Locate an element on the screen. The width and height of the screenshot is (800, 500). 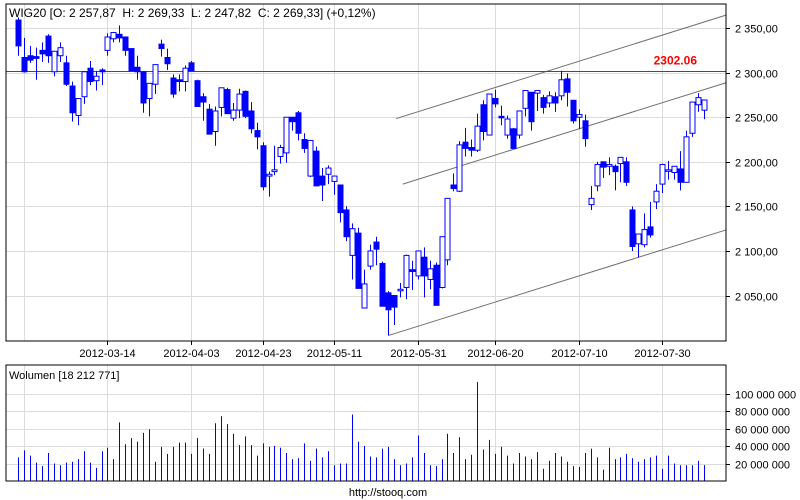
date-tick-label: 2012-04-23 is located at coordinates (263, 354).